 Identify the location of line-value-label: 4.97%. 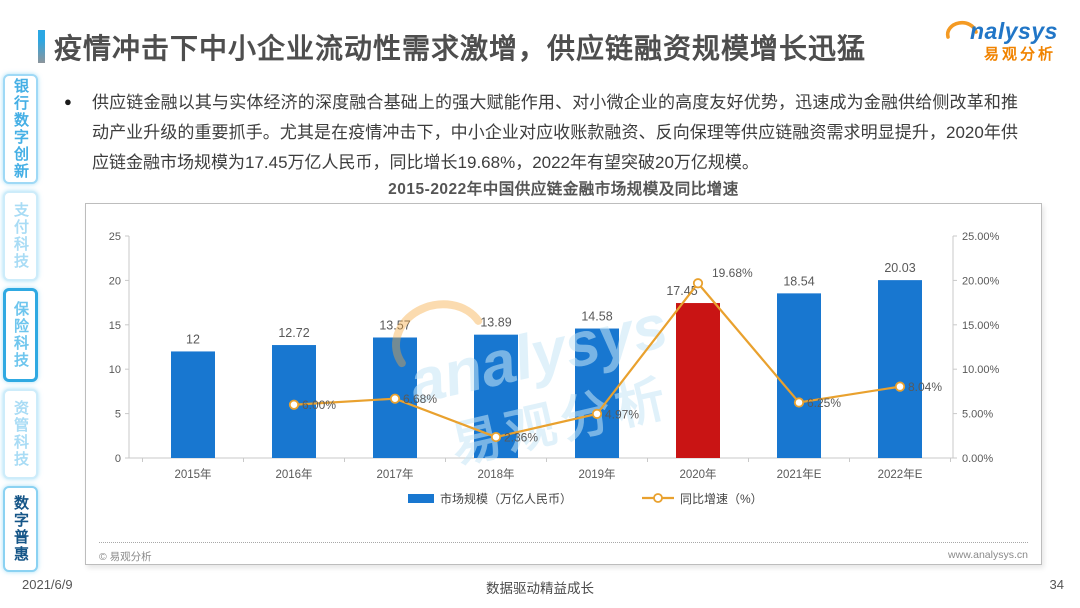
(622, 414).